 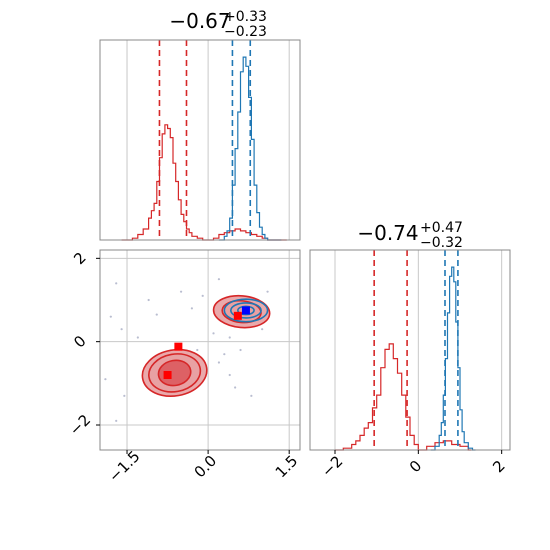 I want to click on contour-level-red, so click(x=174, y=373).